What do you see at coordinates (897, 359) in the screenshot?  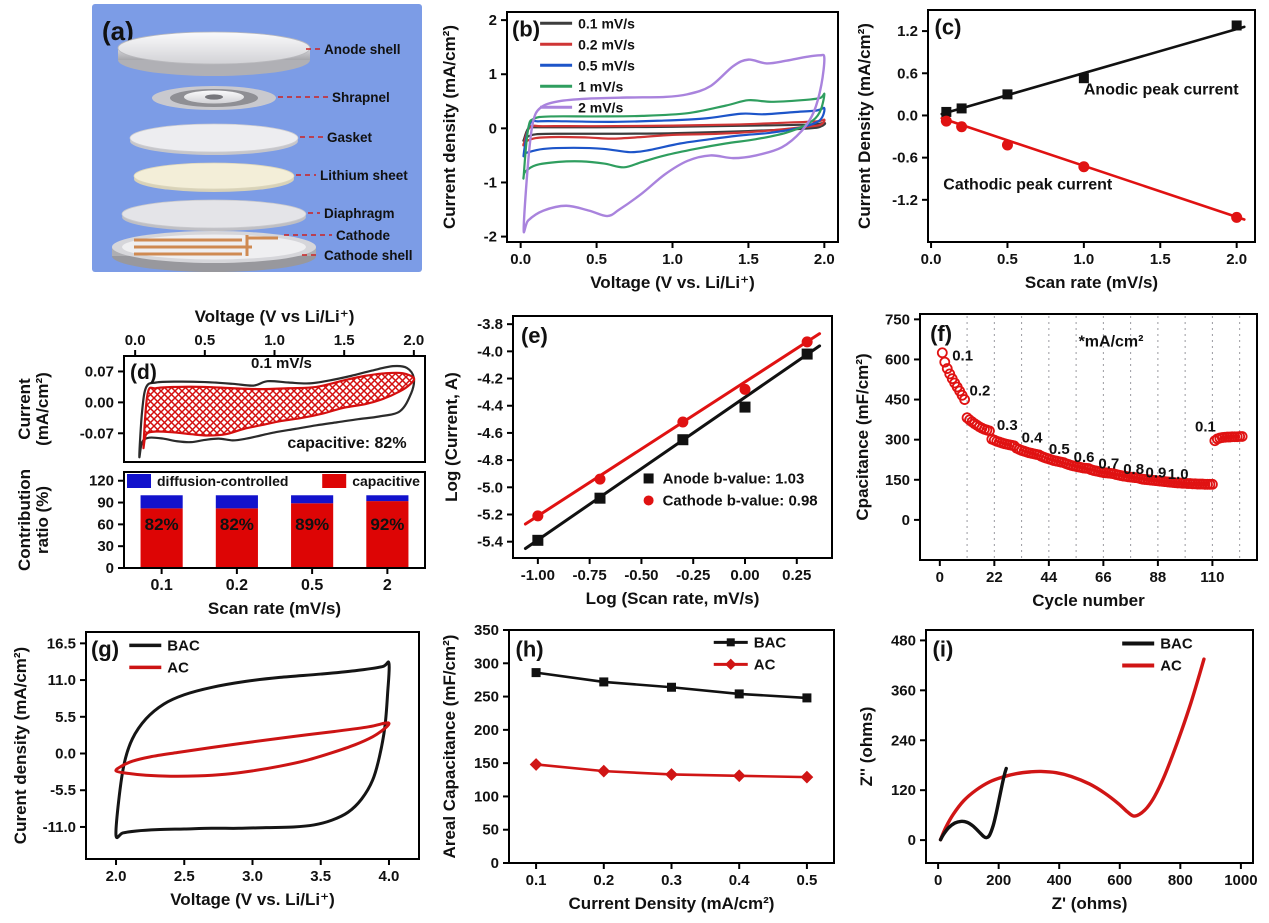 I see `svg-text: 600` at bounding box center [897, 359].